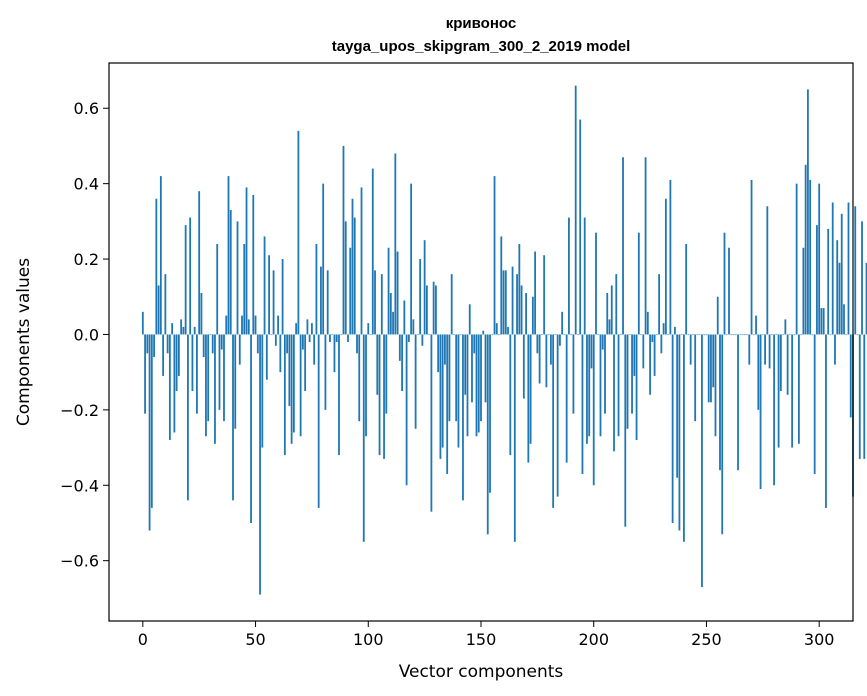  Describe the element at coordinates (86, 259) in the screenshot. I see `y-tick-label: 0.2` at that location.